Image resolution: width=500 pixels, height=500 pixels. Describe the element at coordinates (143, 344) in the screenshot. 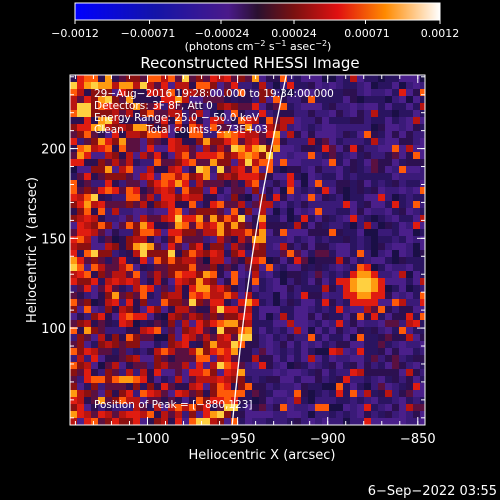

I see `heatmap-cell-1948` at that location.